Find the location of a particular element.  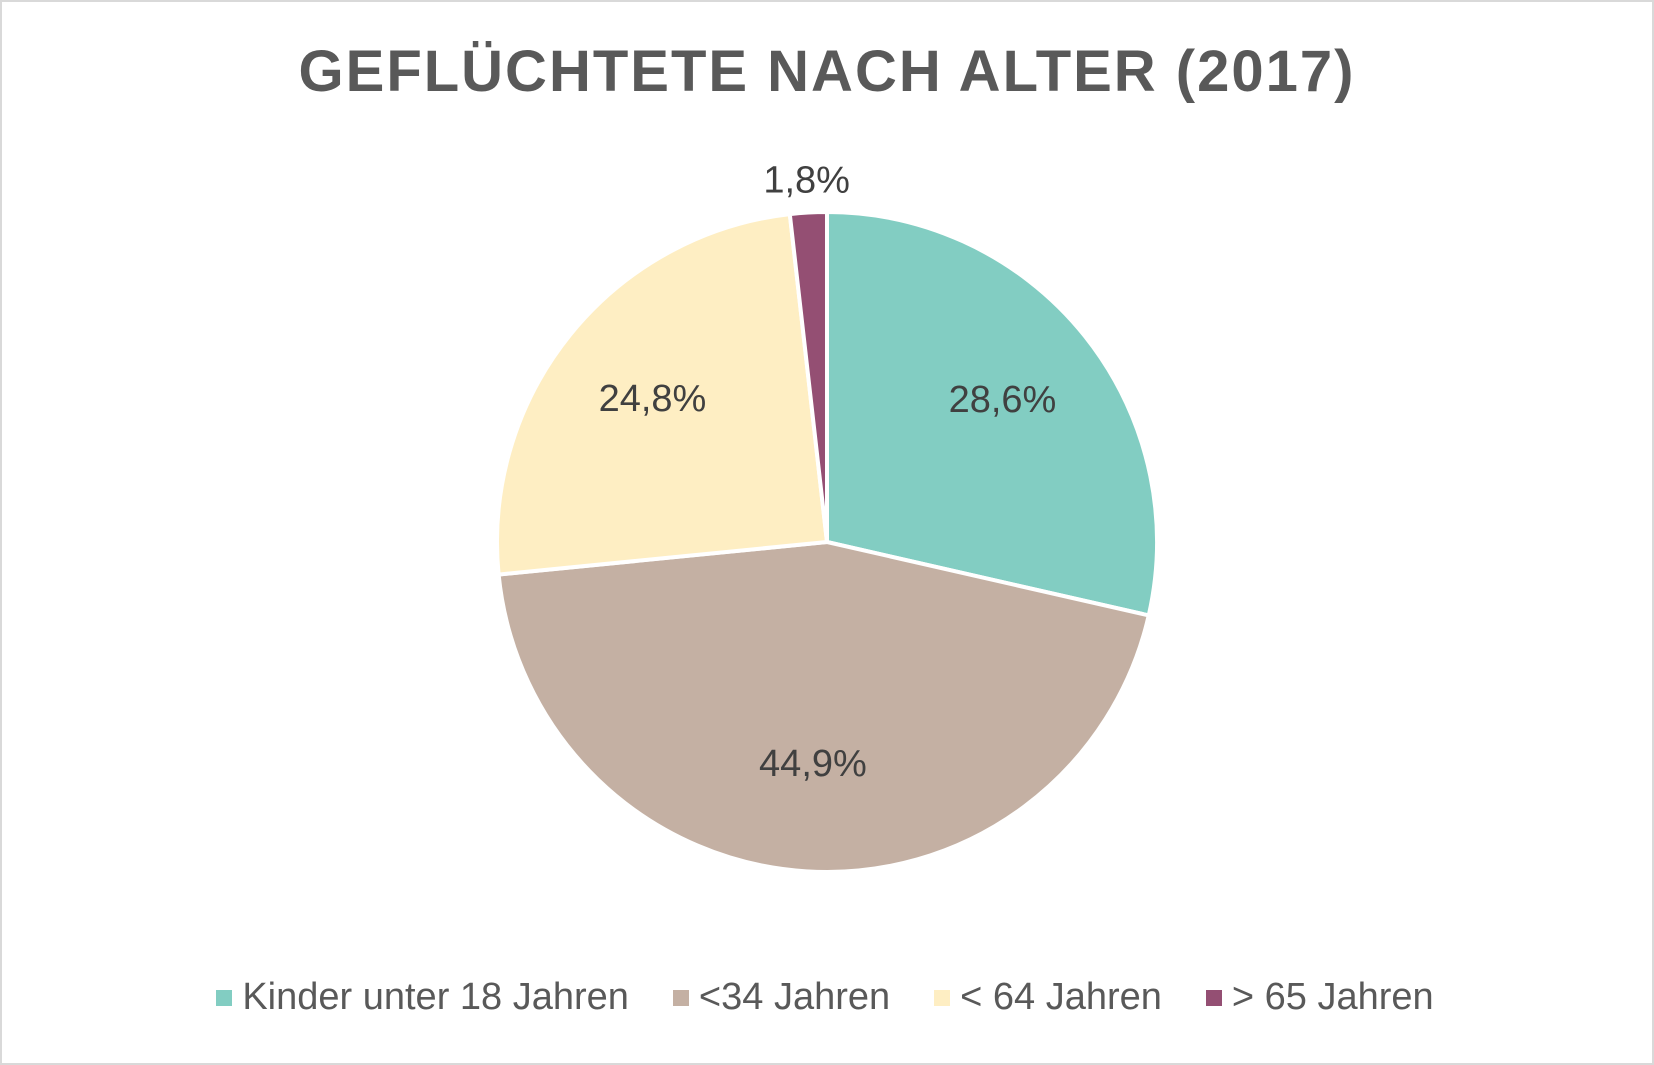

data-label-kinder-unter-18-jahren: 28,6% is located at coordinates (1003, 400).